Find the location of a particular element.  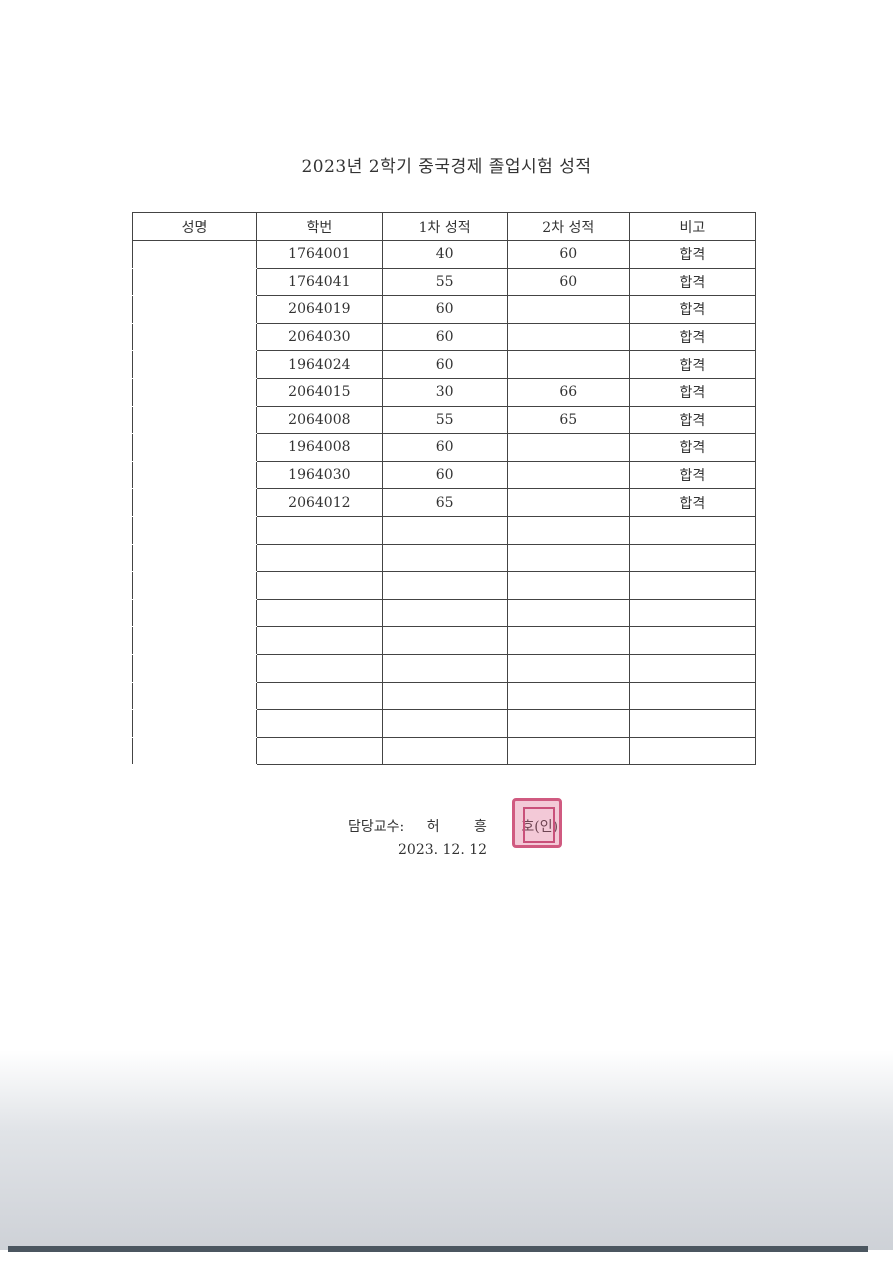

table-row: 1964008 60 합격 is located at coordinates (444, 447).